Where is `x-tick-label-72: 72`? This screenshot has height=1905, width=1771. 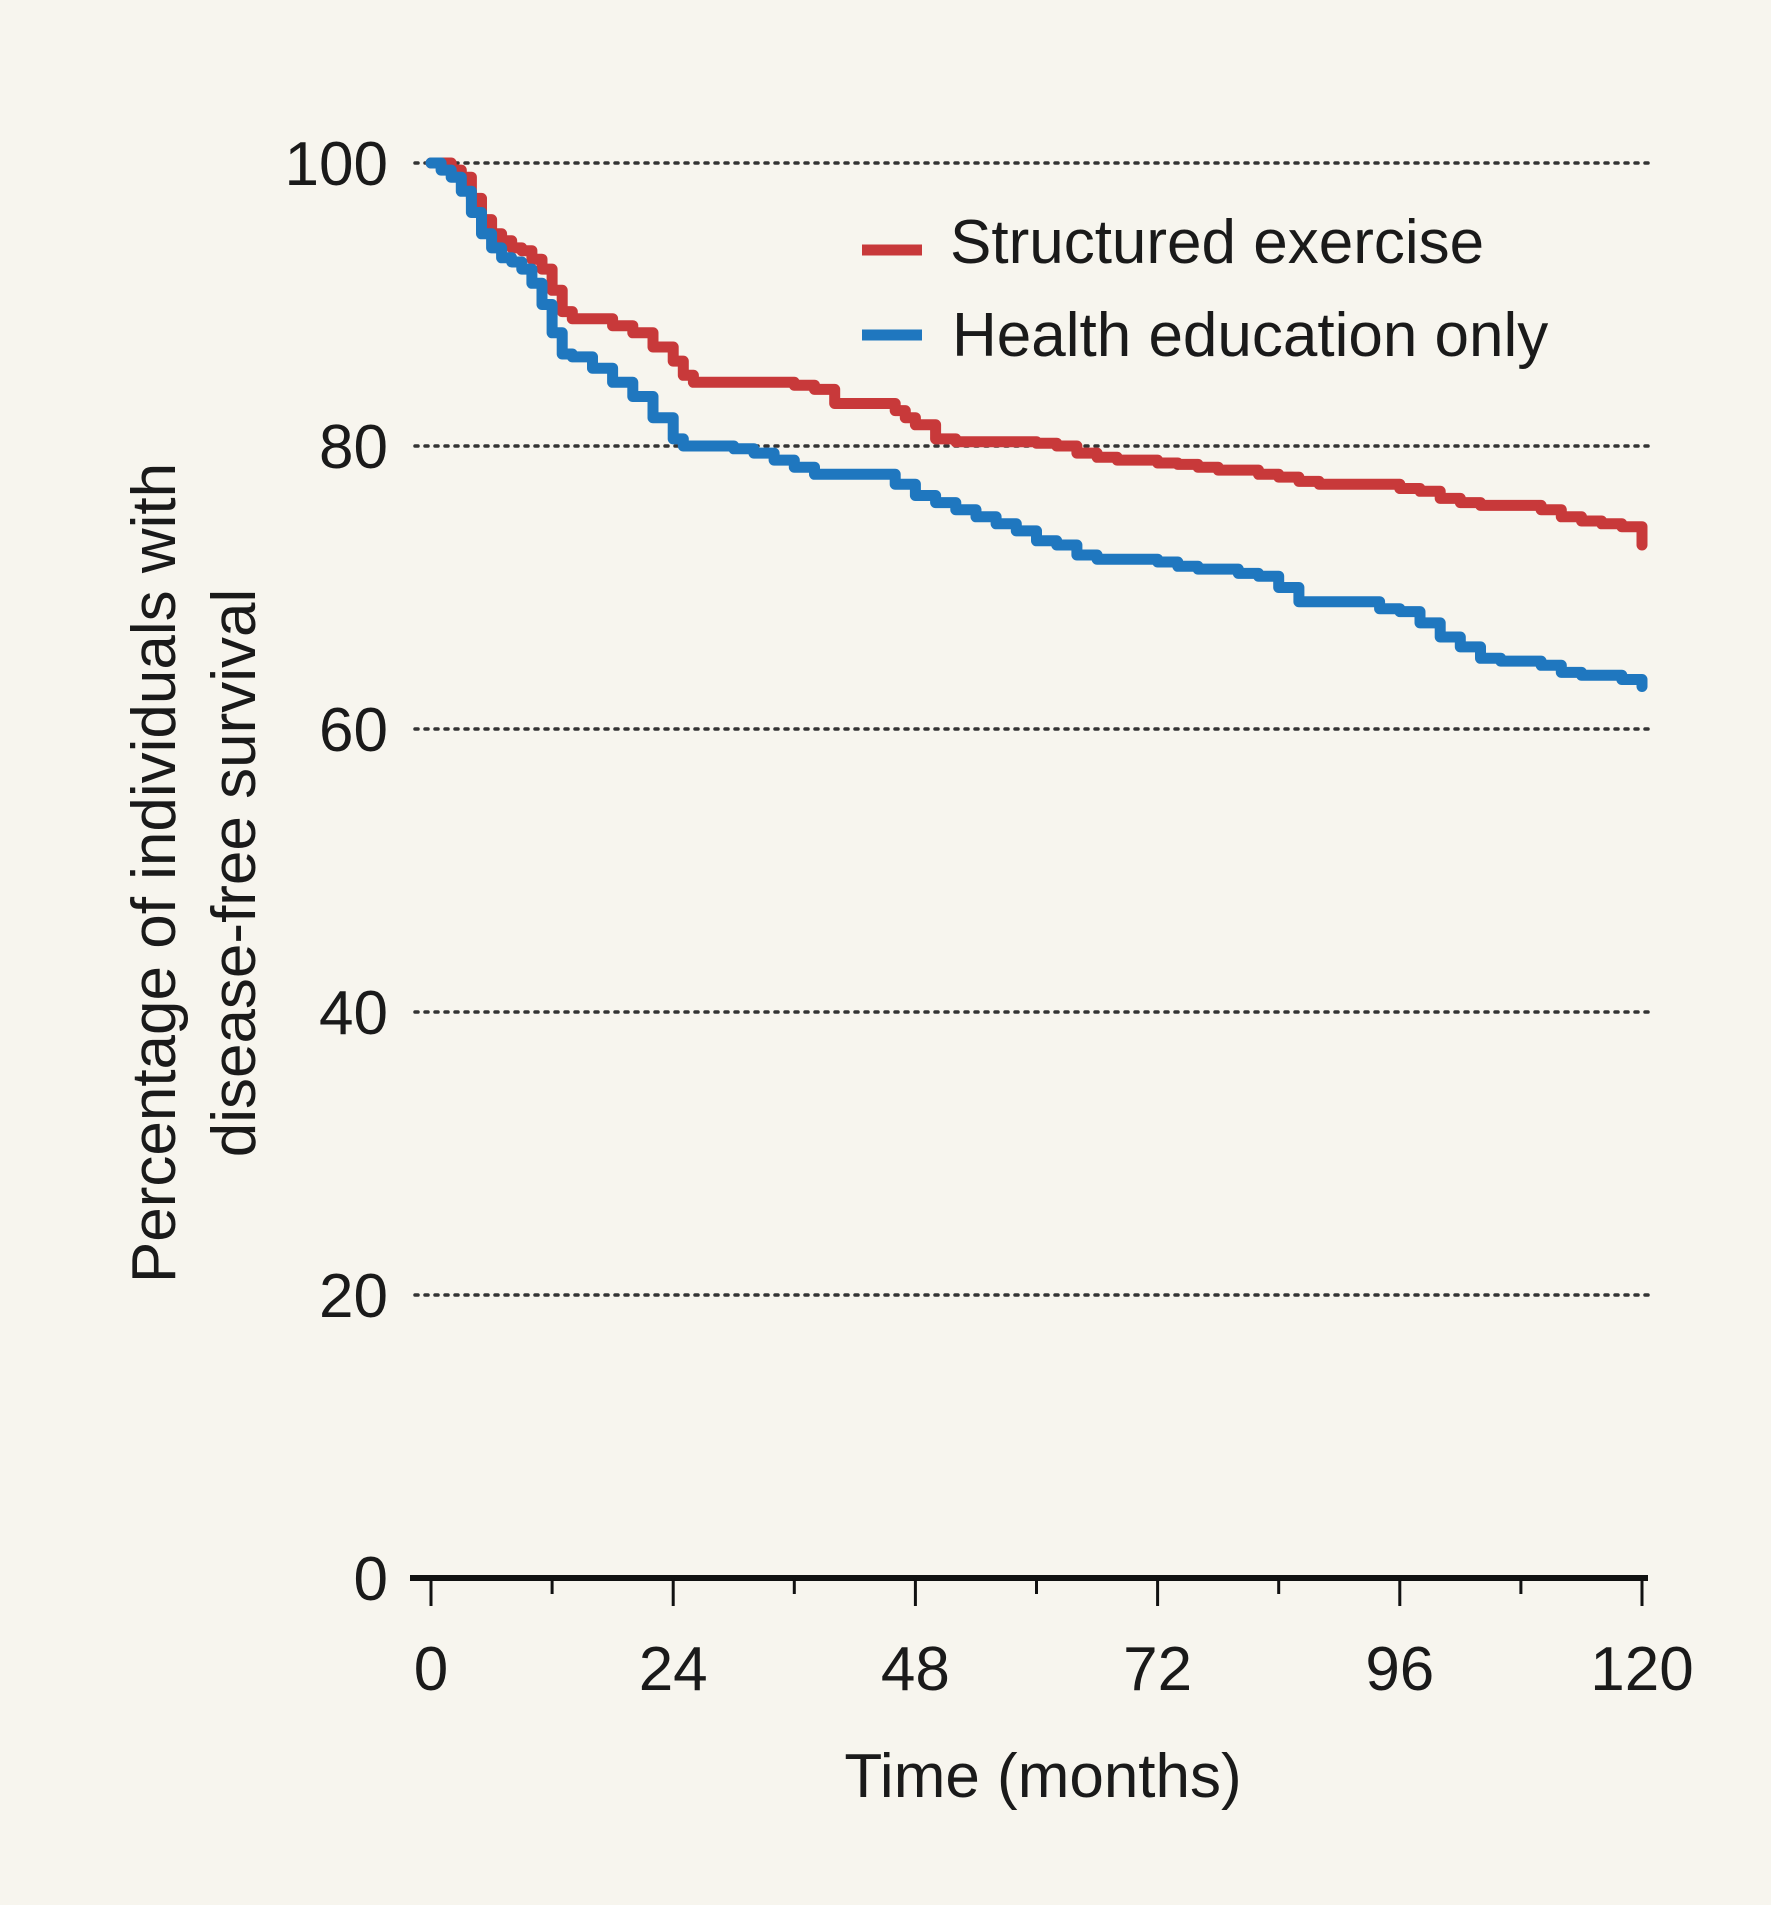 x-tick-label-72: 72 is located at coordinates (1157, 1669).